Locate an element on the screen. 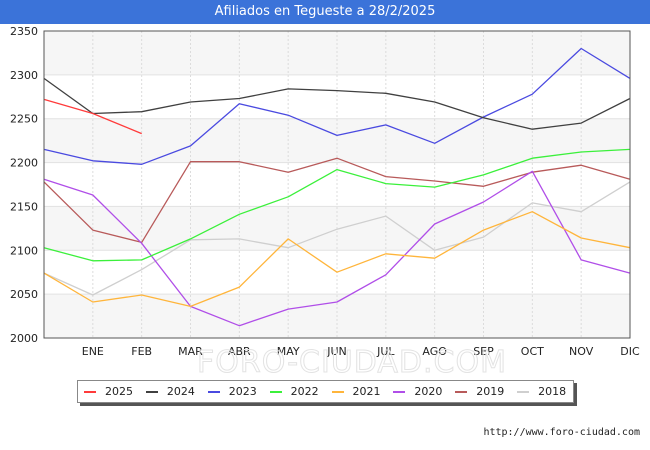  legend-label: 2022 is located at coordinates (304, 391).